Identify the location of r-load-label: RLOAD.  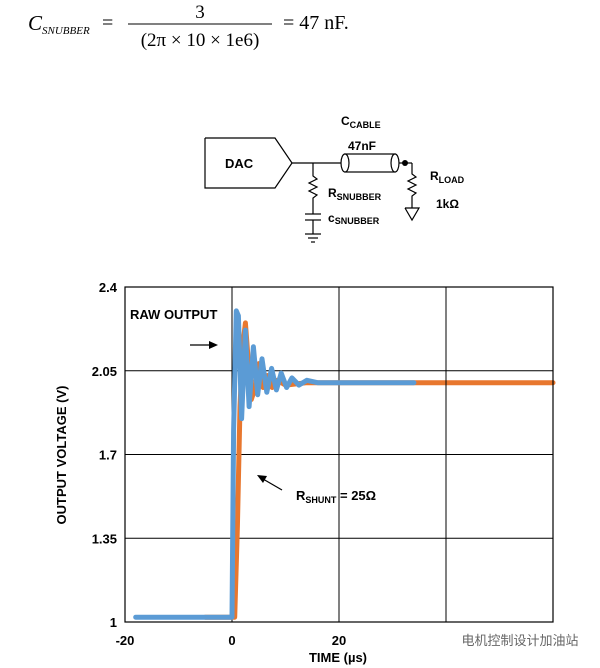
(447, 177).